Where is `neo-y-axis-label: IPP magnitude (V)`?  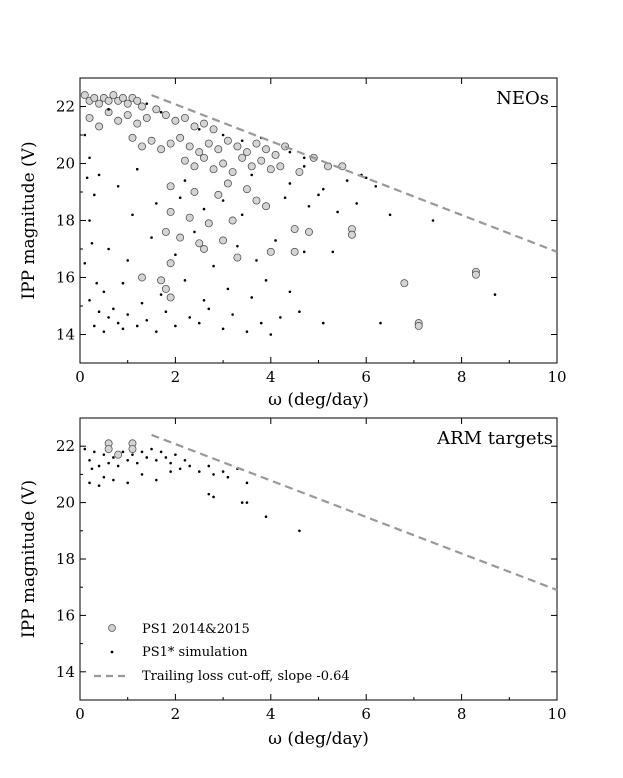 neo-y-axis-label: IPP magnitude (V) is located at coordinates (29, 220).